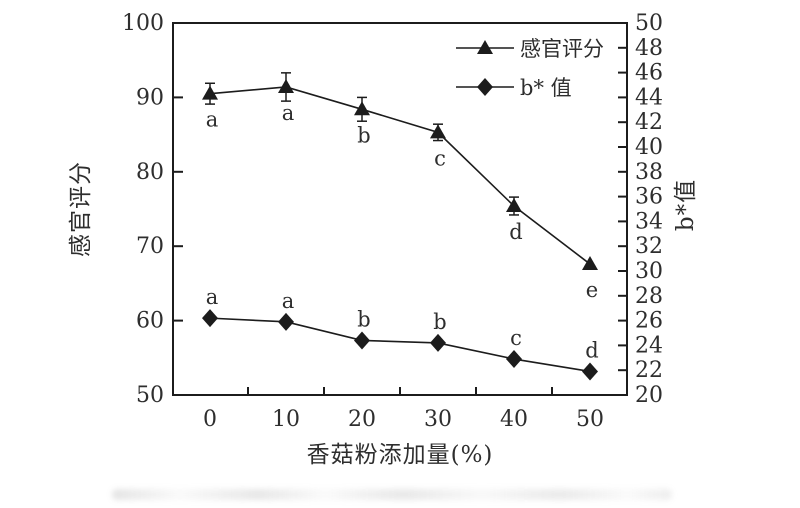 Image resolution: width=800 pixels, height=508 pixels. What do you see at coordinates (438, 419) in the screenshot?
I see `x-axis-tick-label: 30` at bounding box center [438, 419].